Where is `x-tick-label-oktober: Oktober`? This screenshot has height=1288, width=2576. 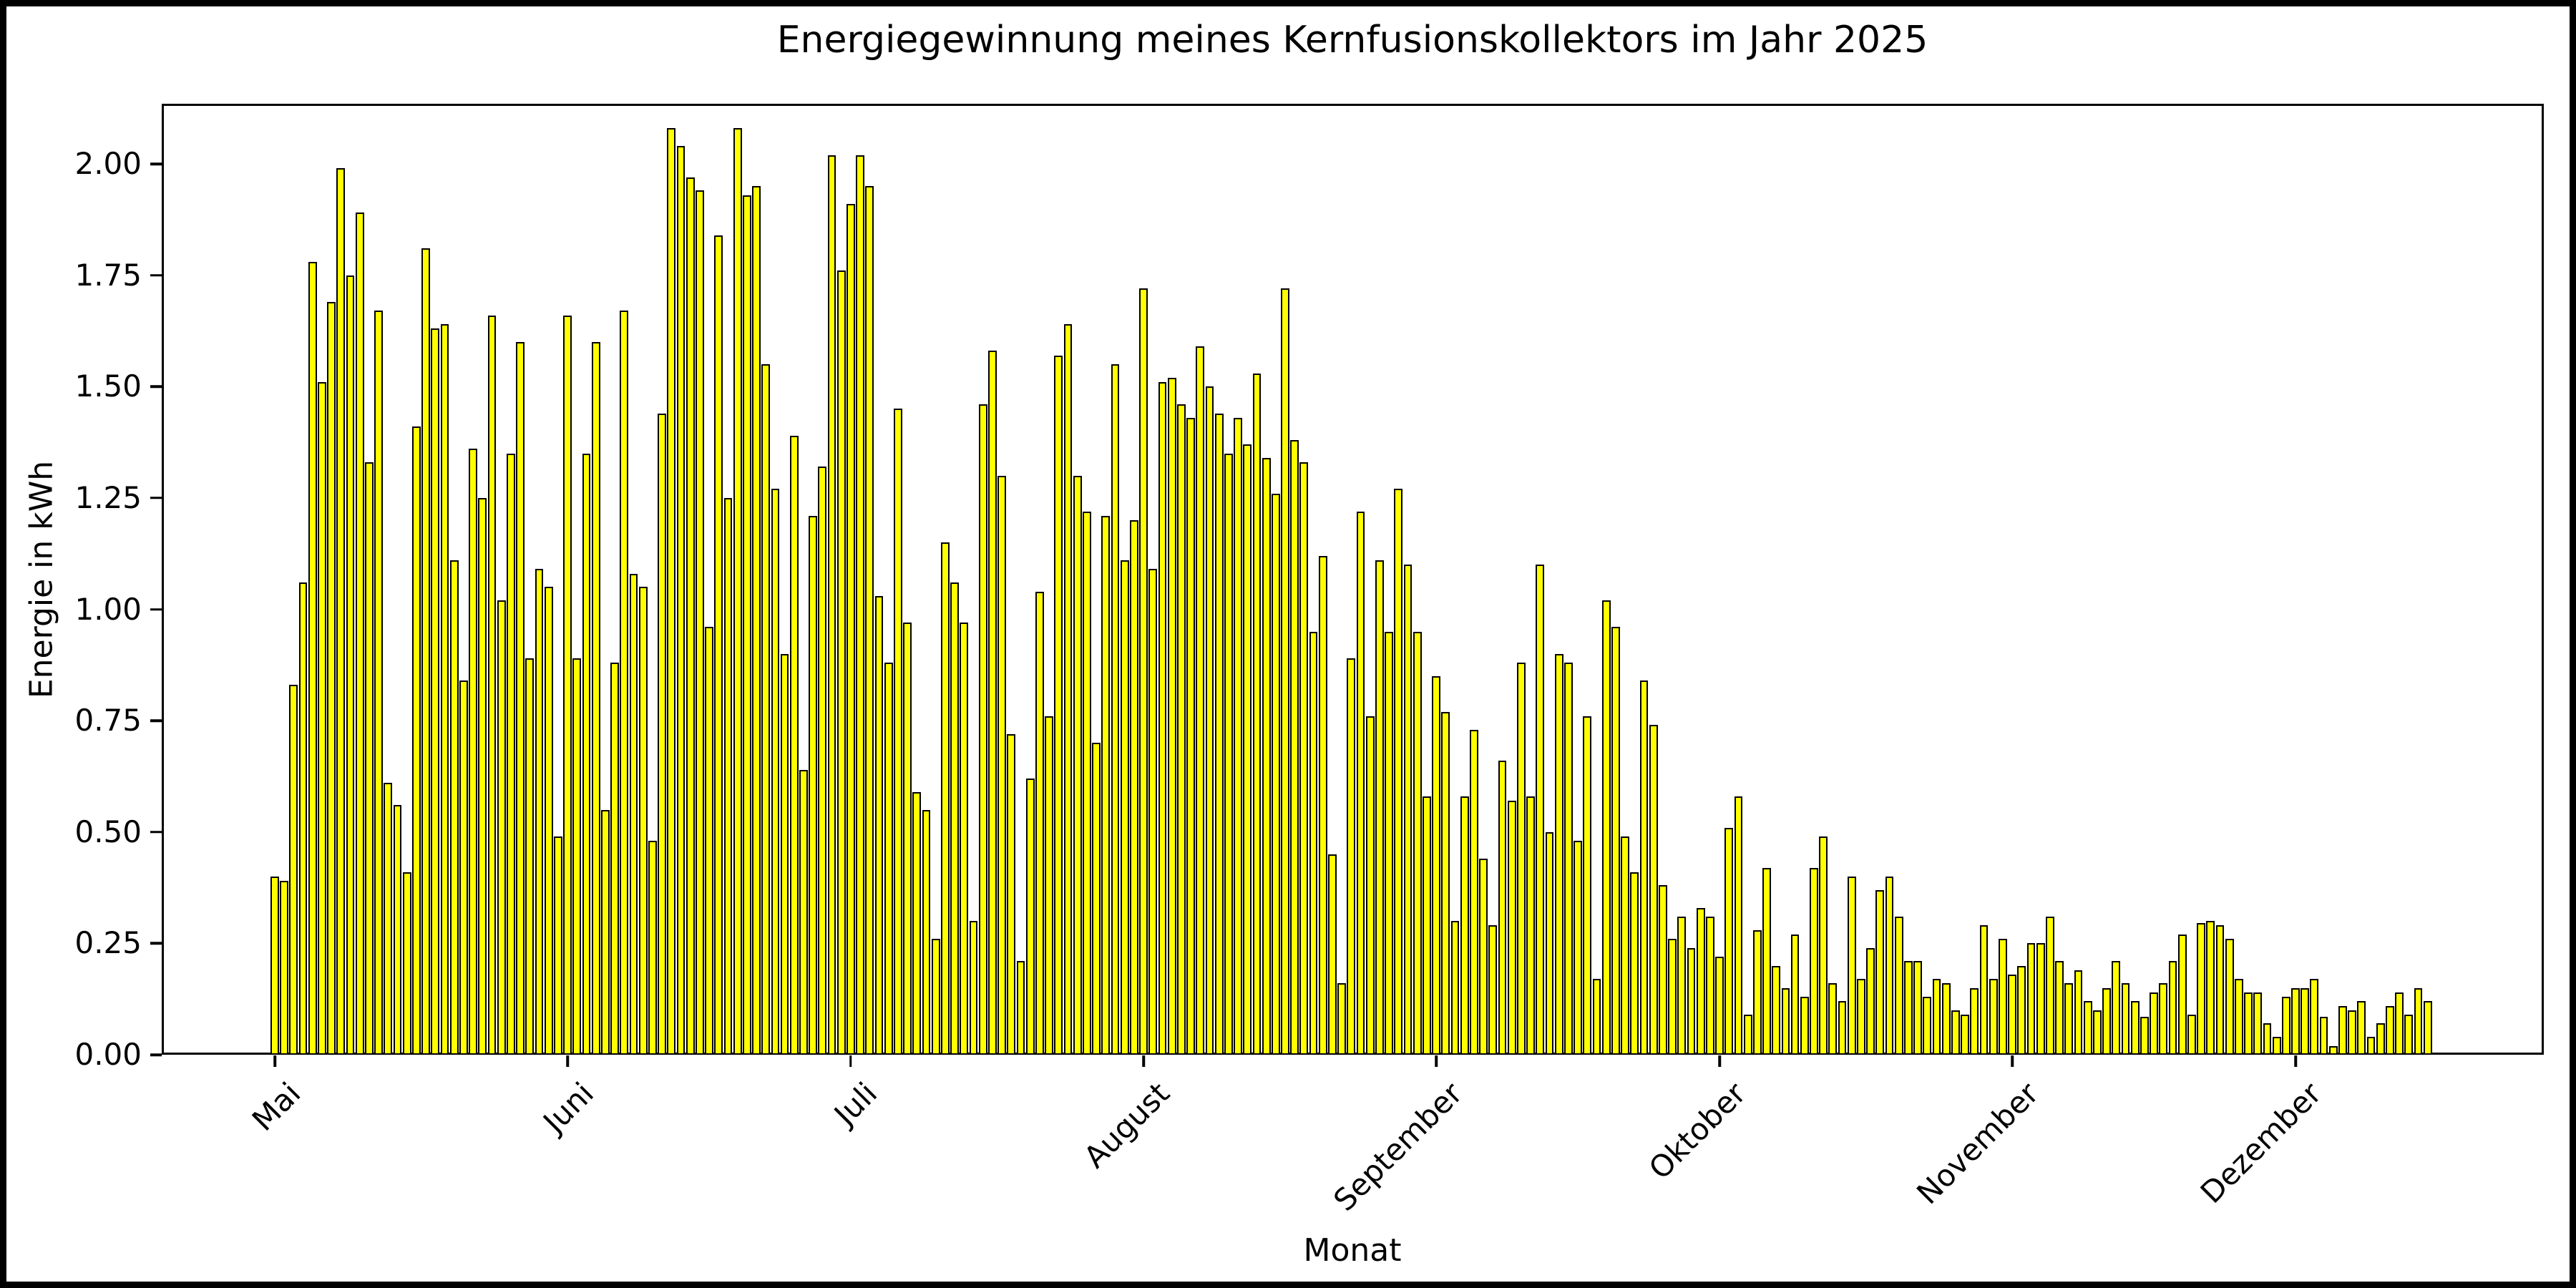
x-tick-label-oktober: Oktober is located at coordinates (1696, 1130).